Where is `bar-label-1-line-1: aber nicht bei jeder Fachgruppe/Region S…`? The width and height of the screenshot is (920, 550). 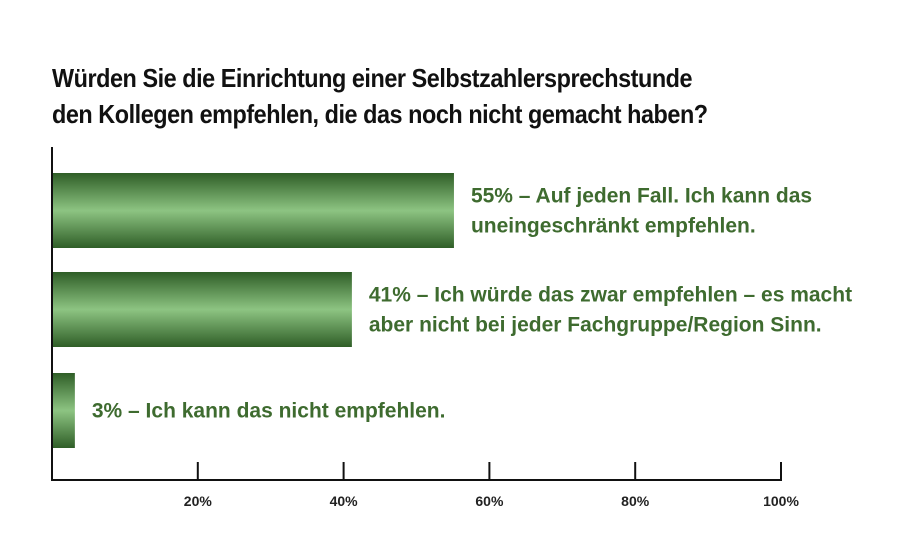
bar-label-1-line-1: aber nicht bei jeder Fachgruppe/Region S… is located at coordinates (595, 325).